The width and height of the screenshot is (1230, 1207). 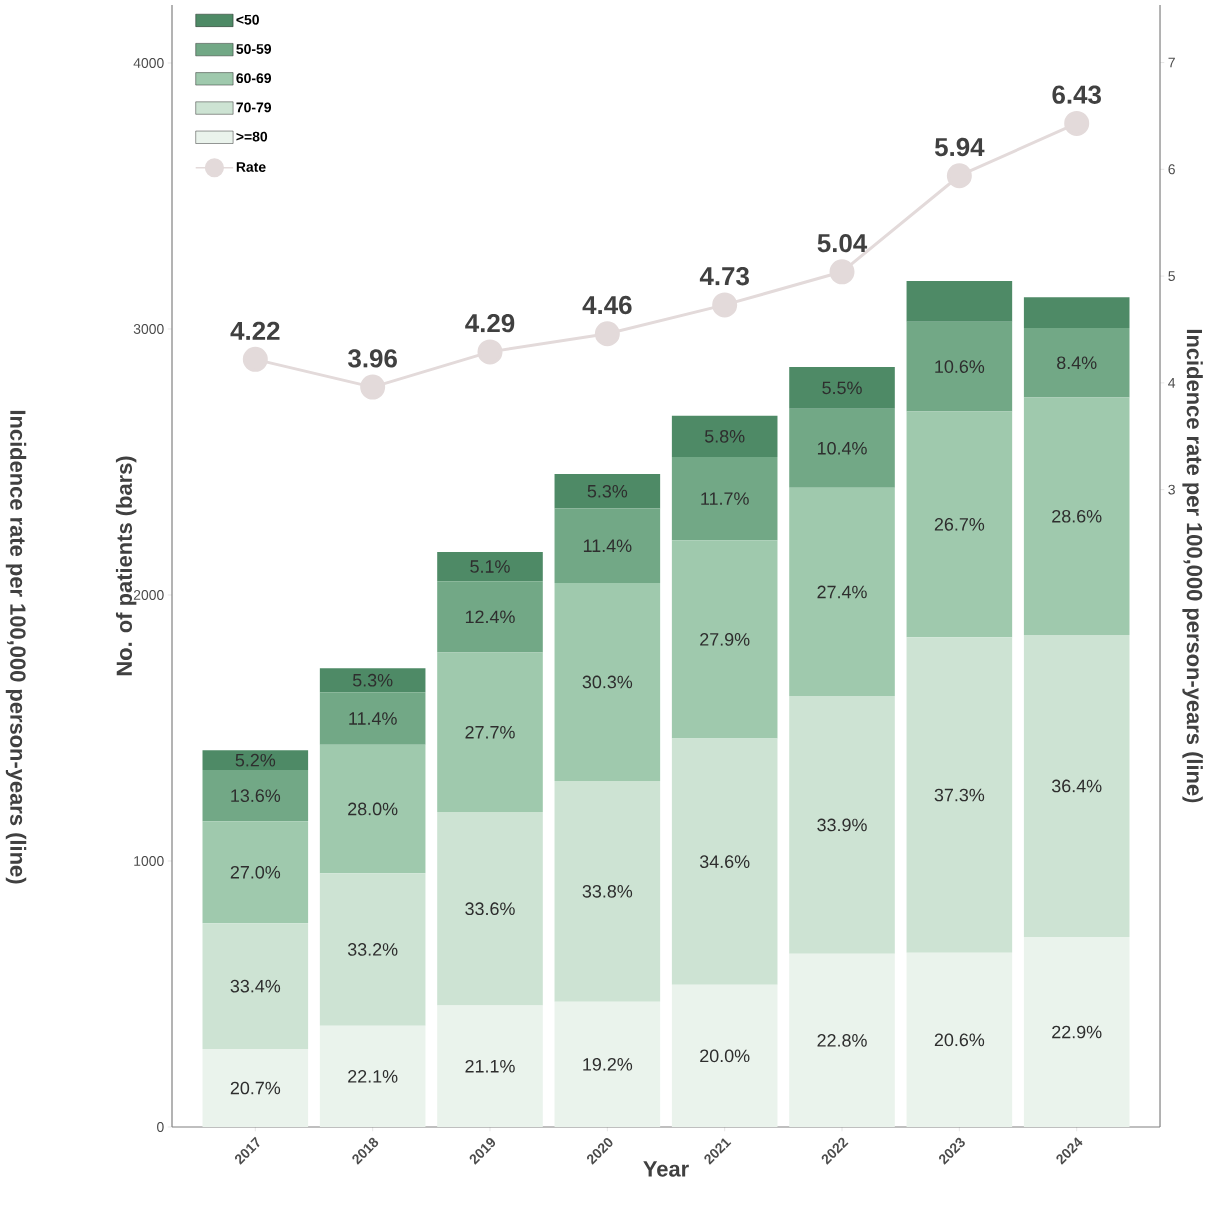 I want to click on data-label: 6.43, so click(x=1076, y=94).